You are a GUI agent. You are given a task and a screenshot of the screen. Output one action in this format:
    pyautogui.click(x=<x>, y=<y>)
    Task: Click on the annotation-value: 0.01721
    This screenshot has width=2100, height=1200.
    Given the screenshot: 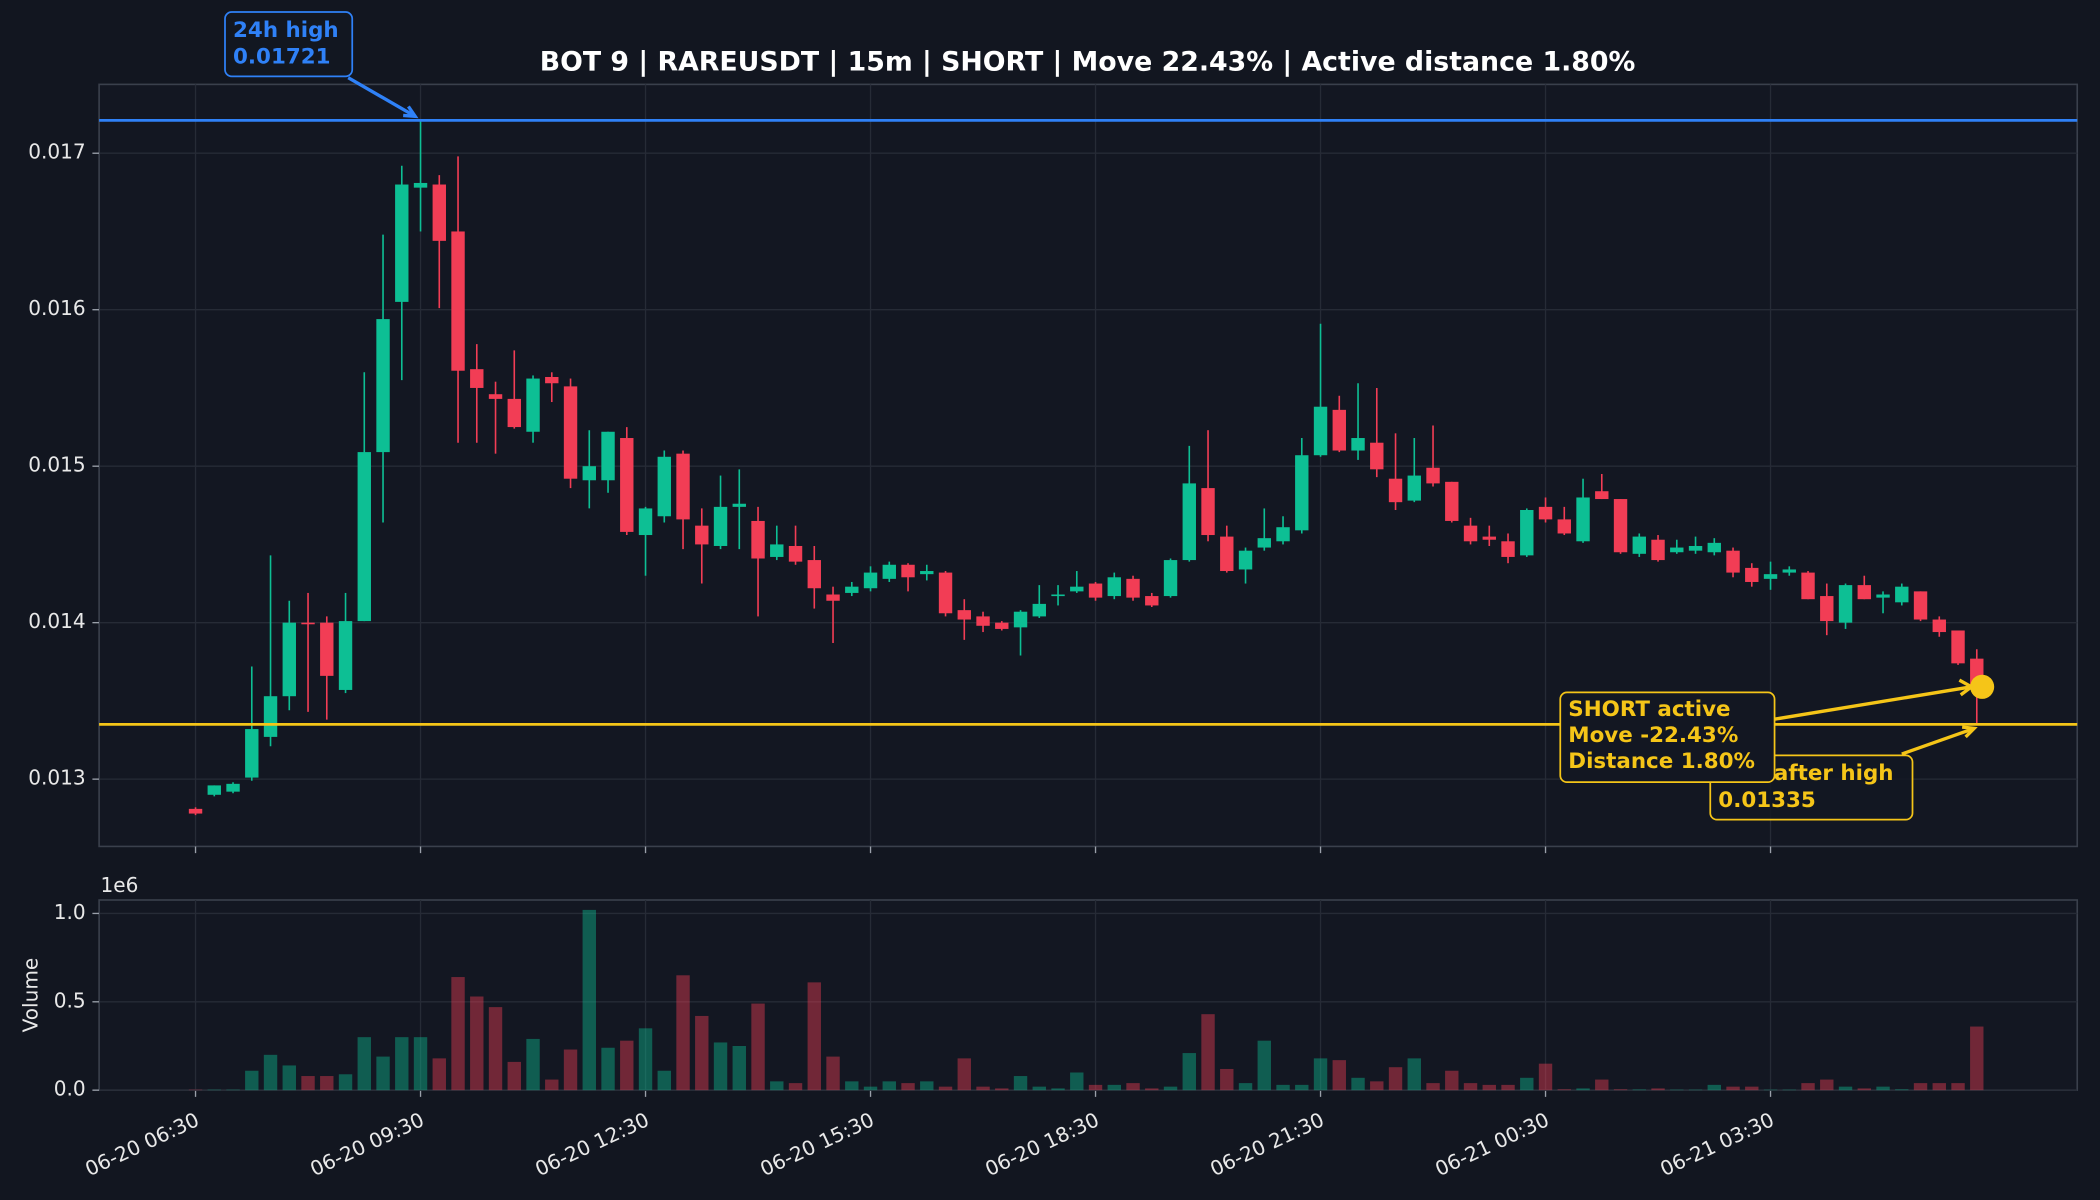 What is the action you would take?
    pyautogui.click(x=281, y=57)
    